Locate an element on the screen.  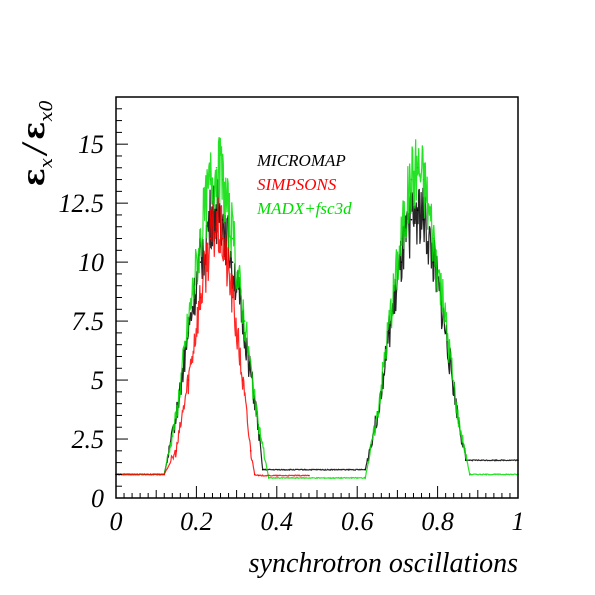
y-tick-label: 7.5 is located at coordinates (88, 321).